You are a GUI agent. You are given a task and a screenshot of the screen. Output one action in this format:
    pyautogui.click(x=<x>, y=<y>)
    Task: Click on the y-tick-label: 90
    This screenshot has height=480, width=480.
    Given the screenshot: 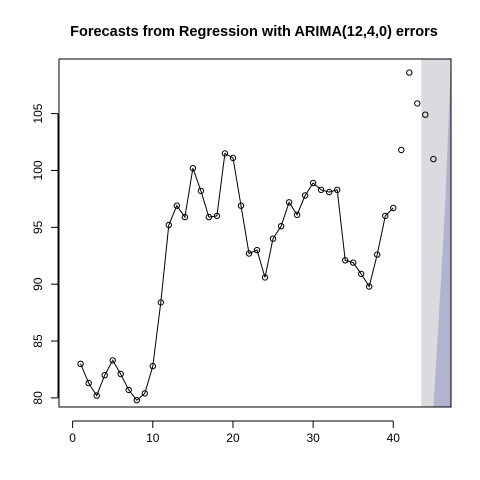 What is the action you would take?
    pyautogui.click(x=38, y=284)
    